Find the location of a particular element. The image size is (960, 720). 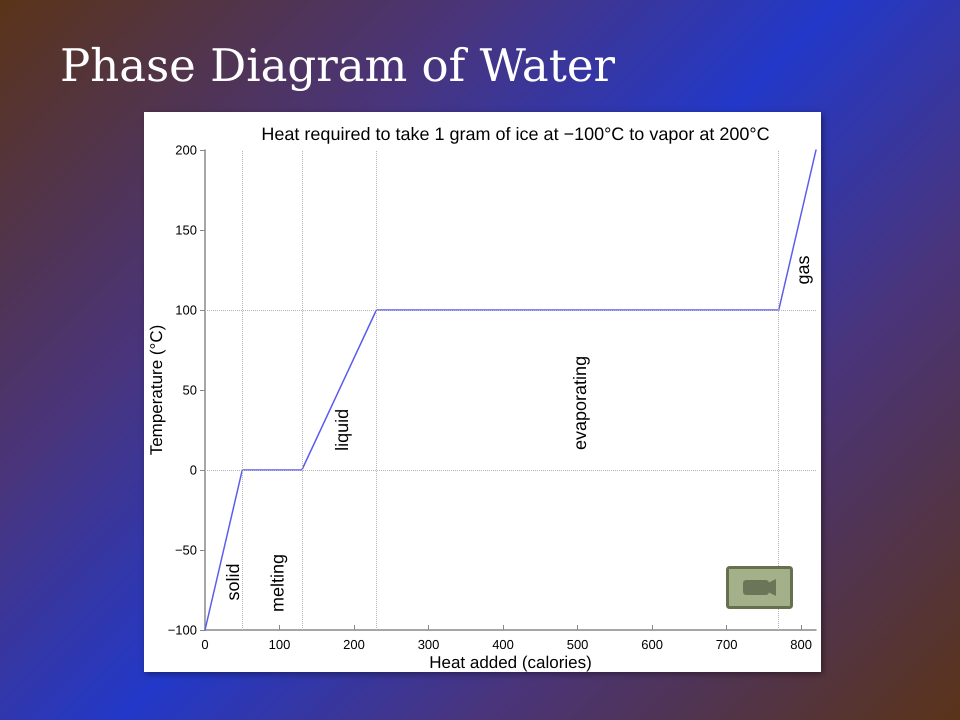

y-tick-label: 50 is located at coordinates (189, 390).